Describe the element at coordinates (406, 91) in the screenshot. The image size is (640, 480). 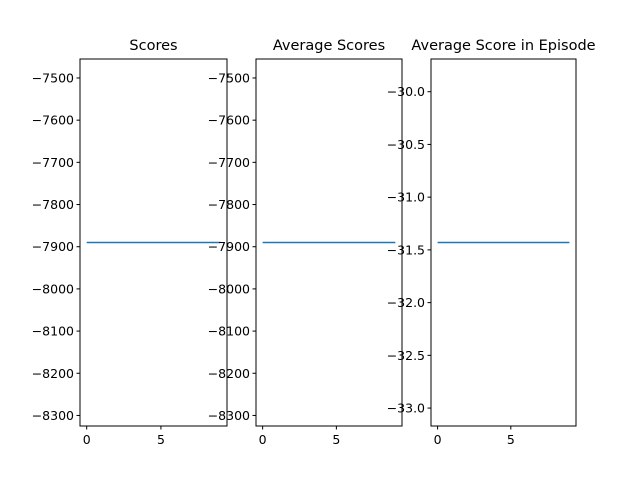
I see `y-tick-label: −30.0` at that location.